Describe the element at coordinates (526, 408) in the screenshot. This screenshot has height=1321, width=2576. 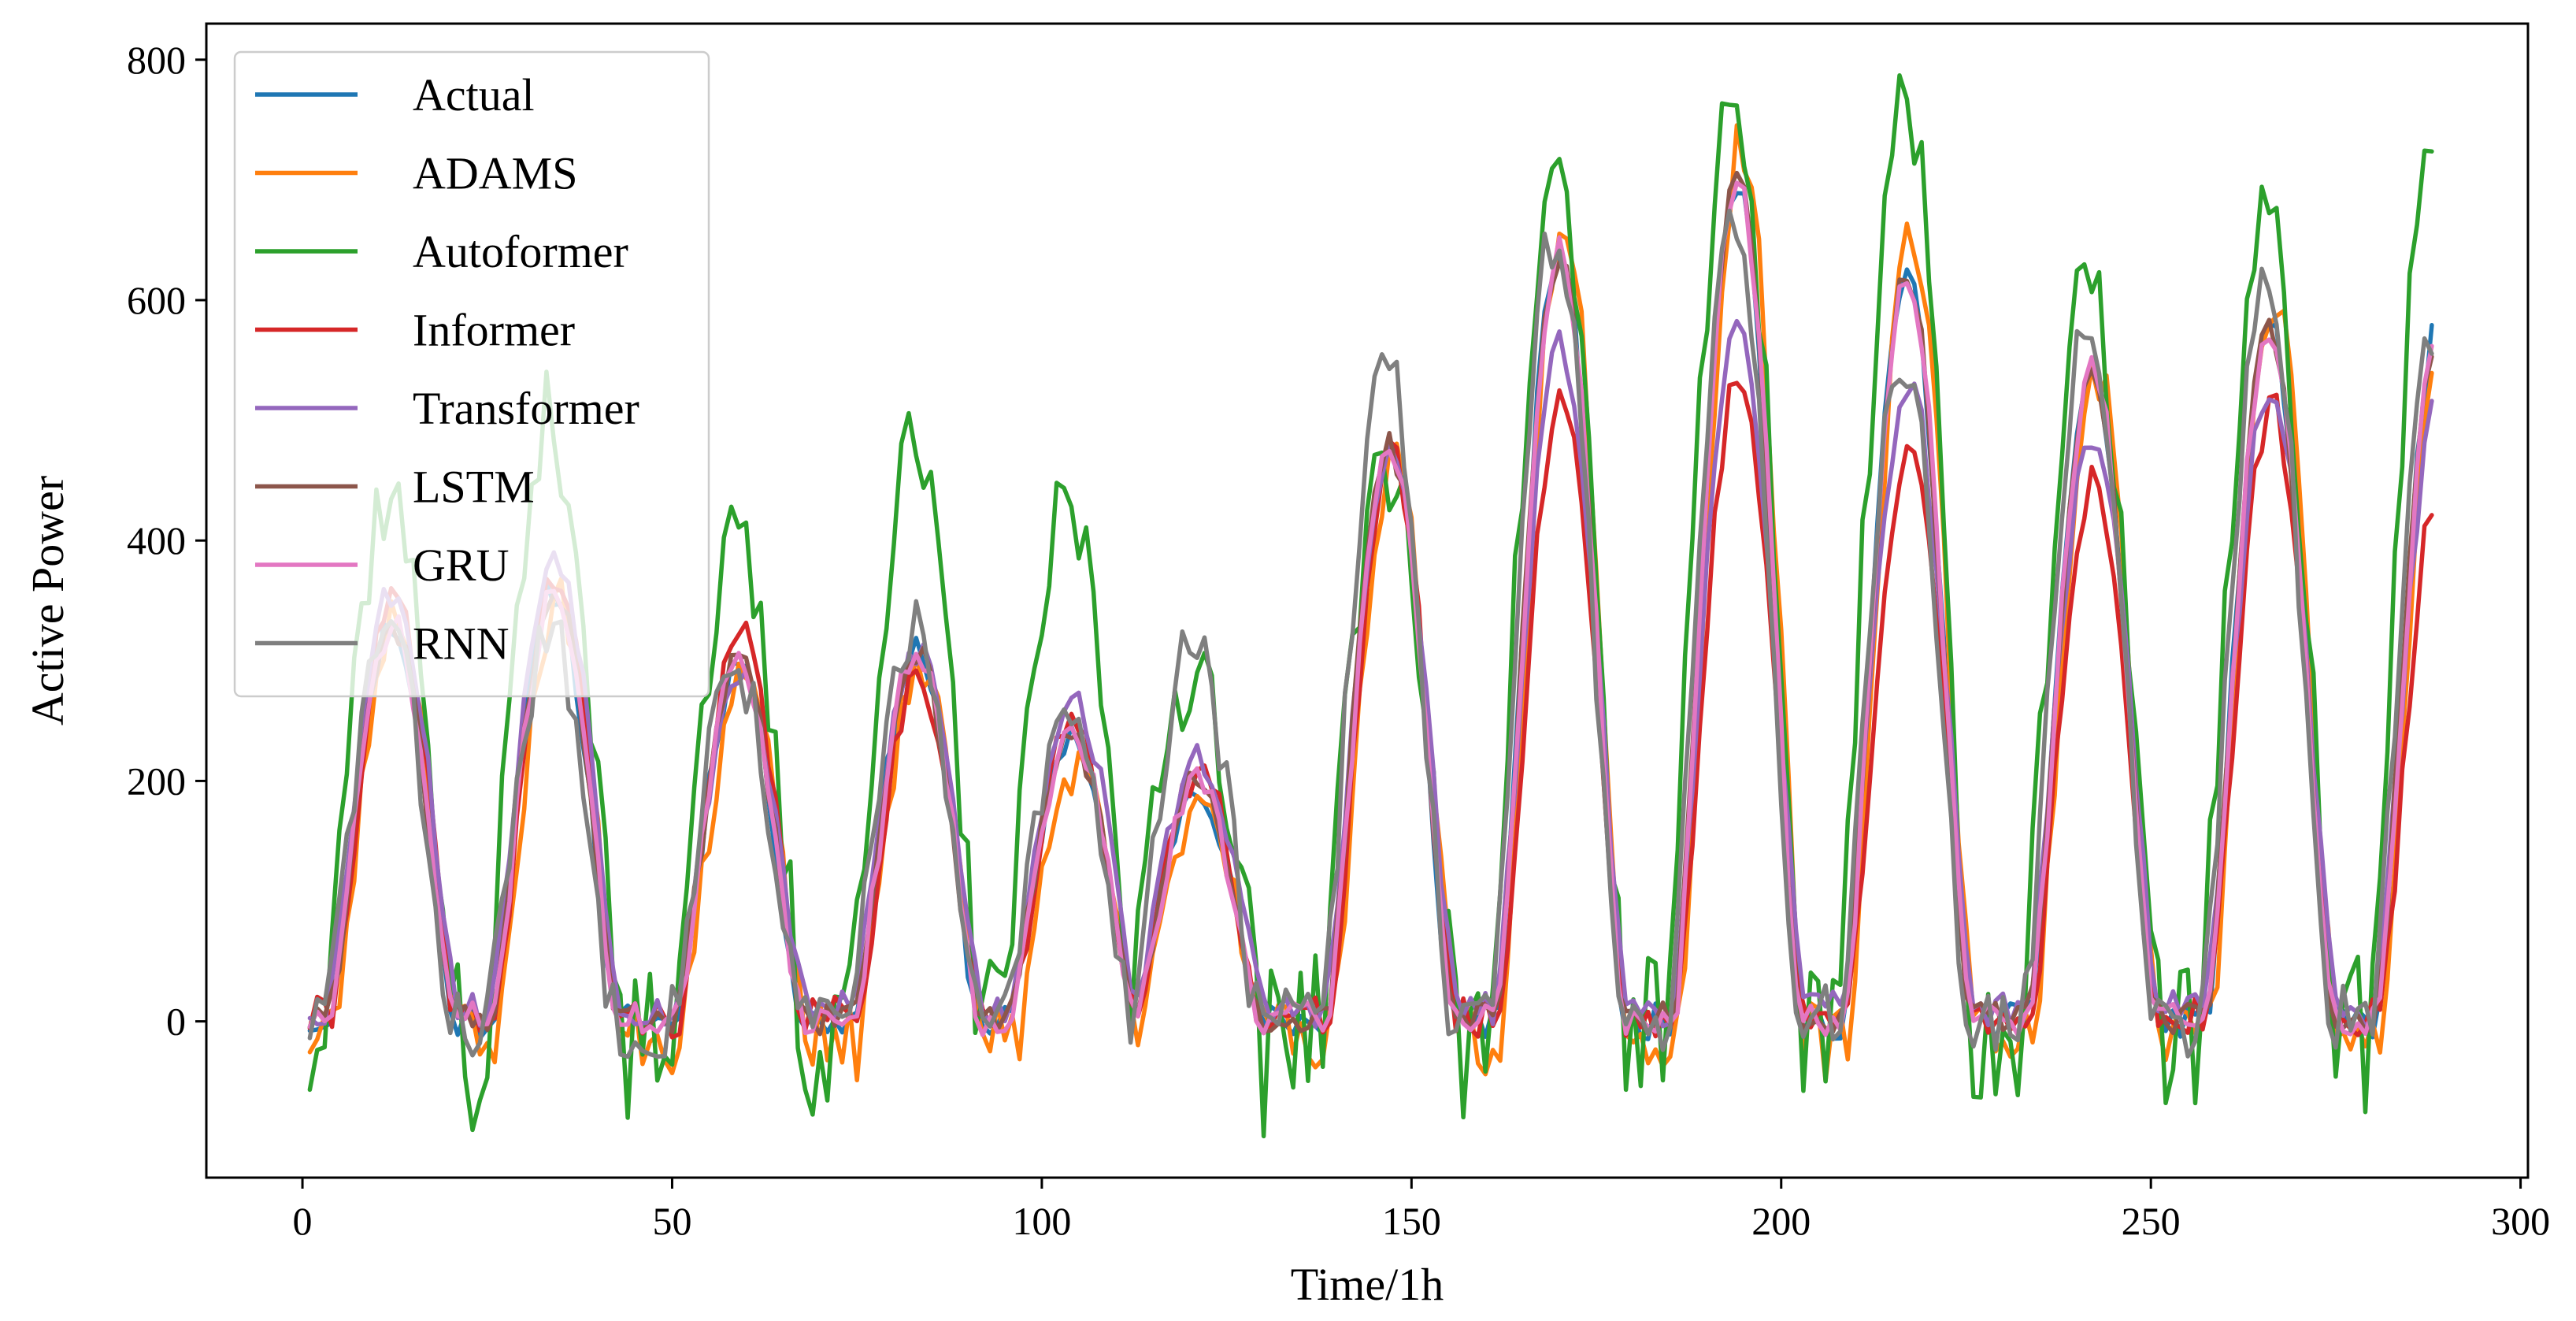
I see `legend-label-transformer: Transformer` at that location.